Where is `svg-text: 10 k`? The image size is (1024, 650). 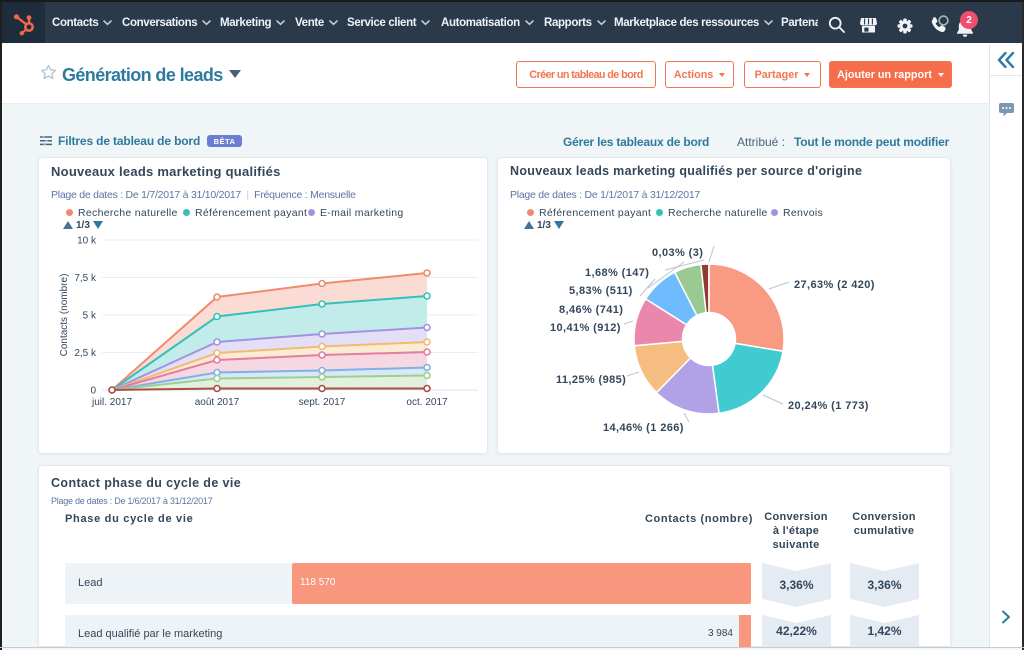
svg-text: 10 k is located at coordinates (87, 241).